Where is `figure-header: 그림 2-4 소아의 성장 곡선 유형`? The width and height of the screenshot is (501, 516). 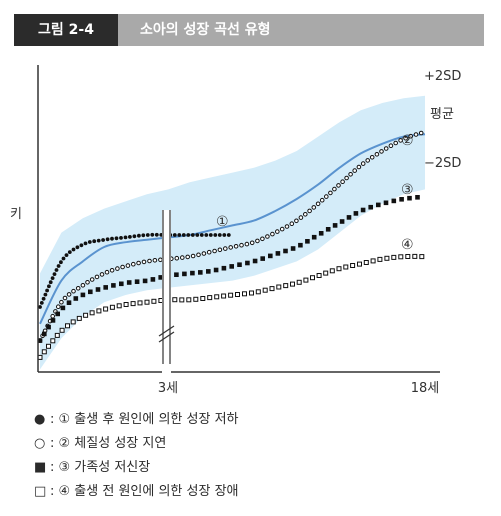
figure-header: 그림 2-4 소아의 성장 곡선 유형 is located at coordinates (249, 30).